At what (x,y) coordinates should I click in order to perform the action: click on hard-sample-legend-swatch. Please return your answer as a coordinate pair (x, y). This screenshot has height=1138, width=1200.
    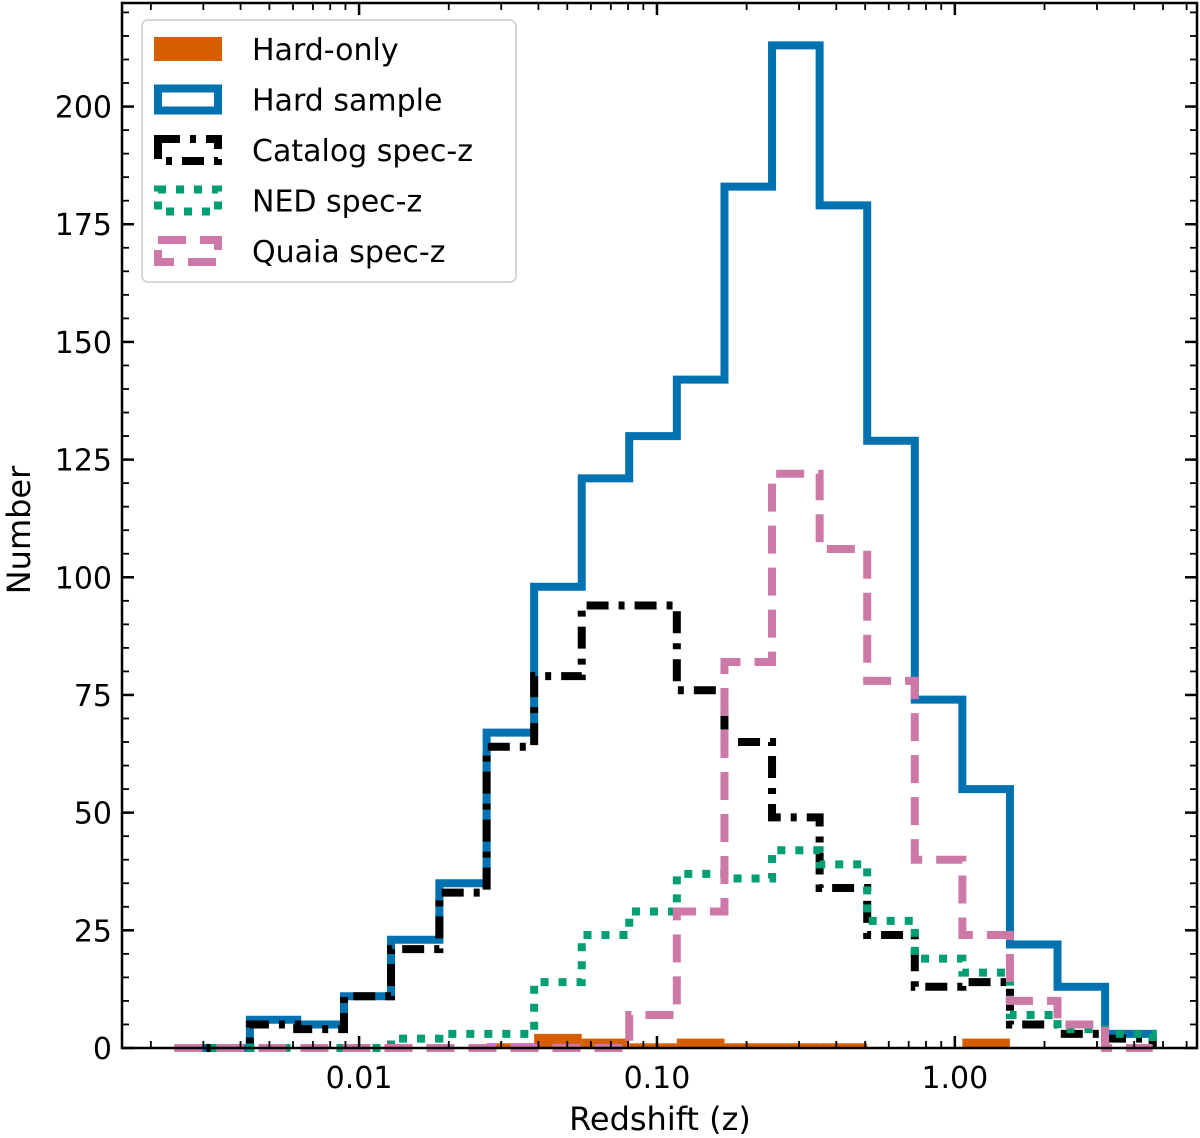
    Looking at the image, I should click on (188, 99).